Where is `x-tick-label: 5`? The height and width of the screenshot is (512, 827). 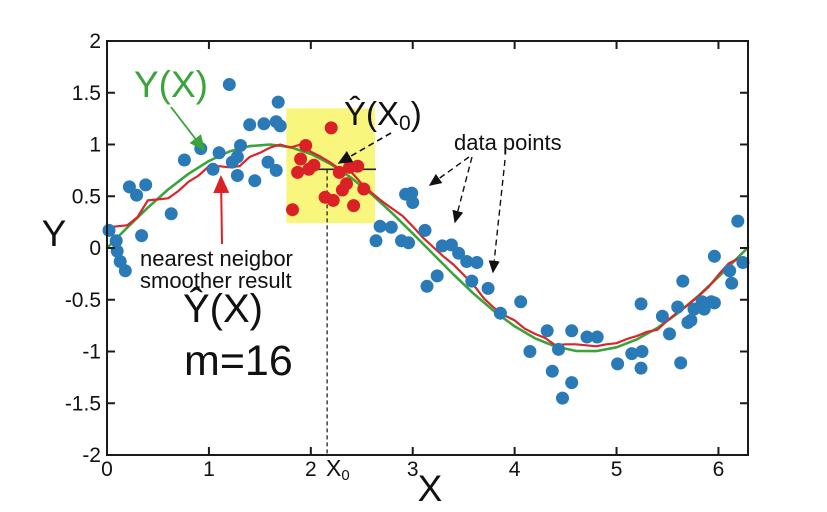
x-tick-label: 5 is located at coordinates (617, 469).